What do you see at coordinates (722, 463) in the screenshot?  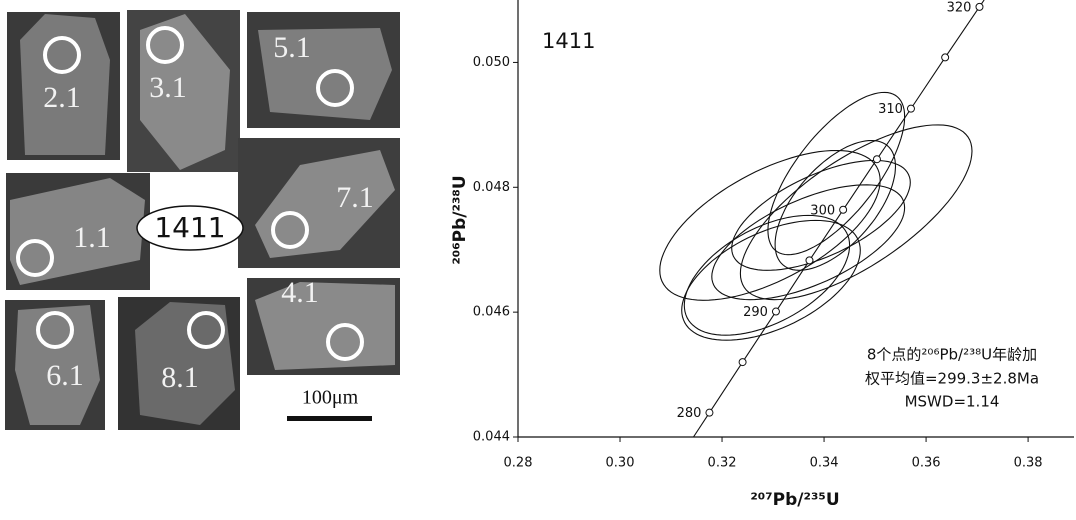 I see `x-tick-label: 0.32` at bounding box center [722, 463].